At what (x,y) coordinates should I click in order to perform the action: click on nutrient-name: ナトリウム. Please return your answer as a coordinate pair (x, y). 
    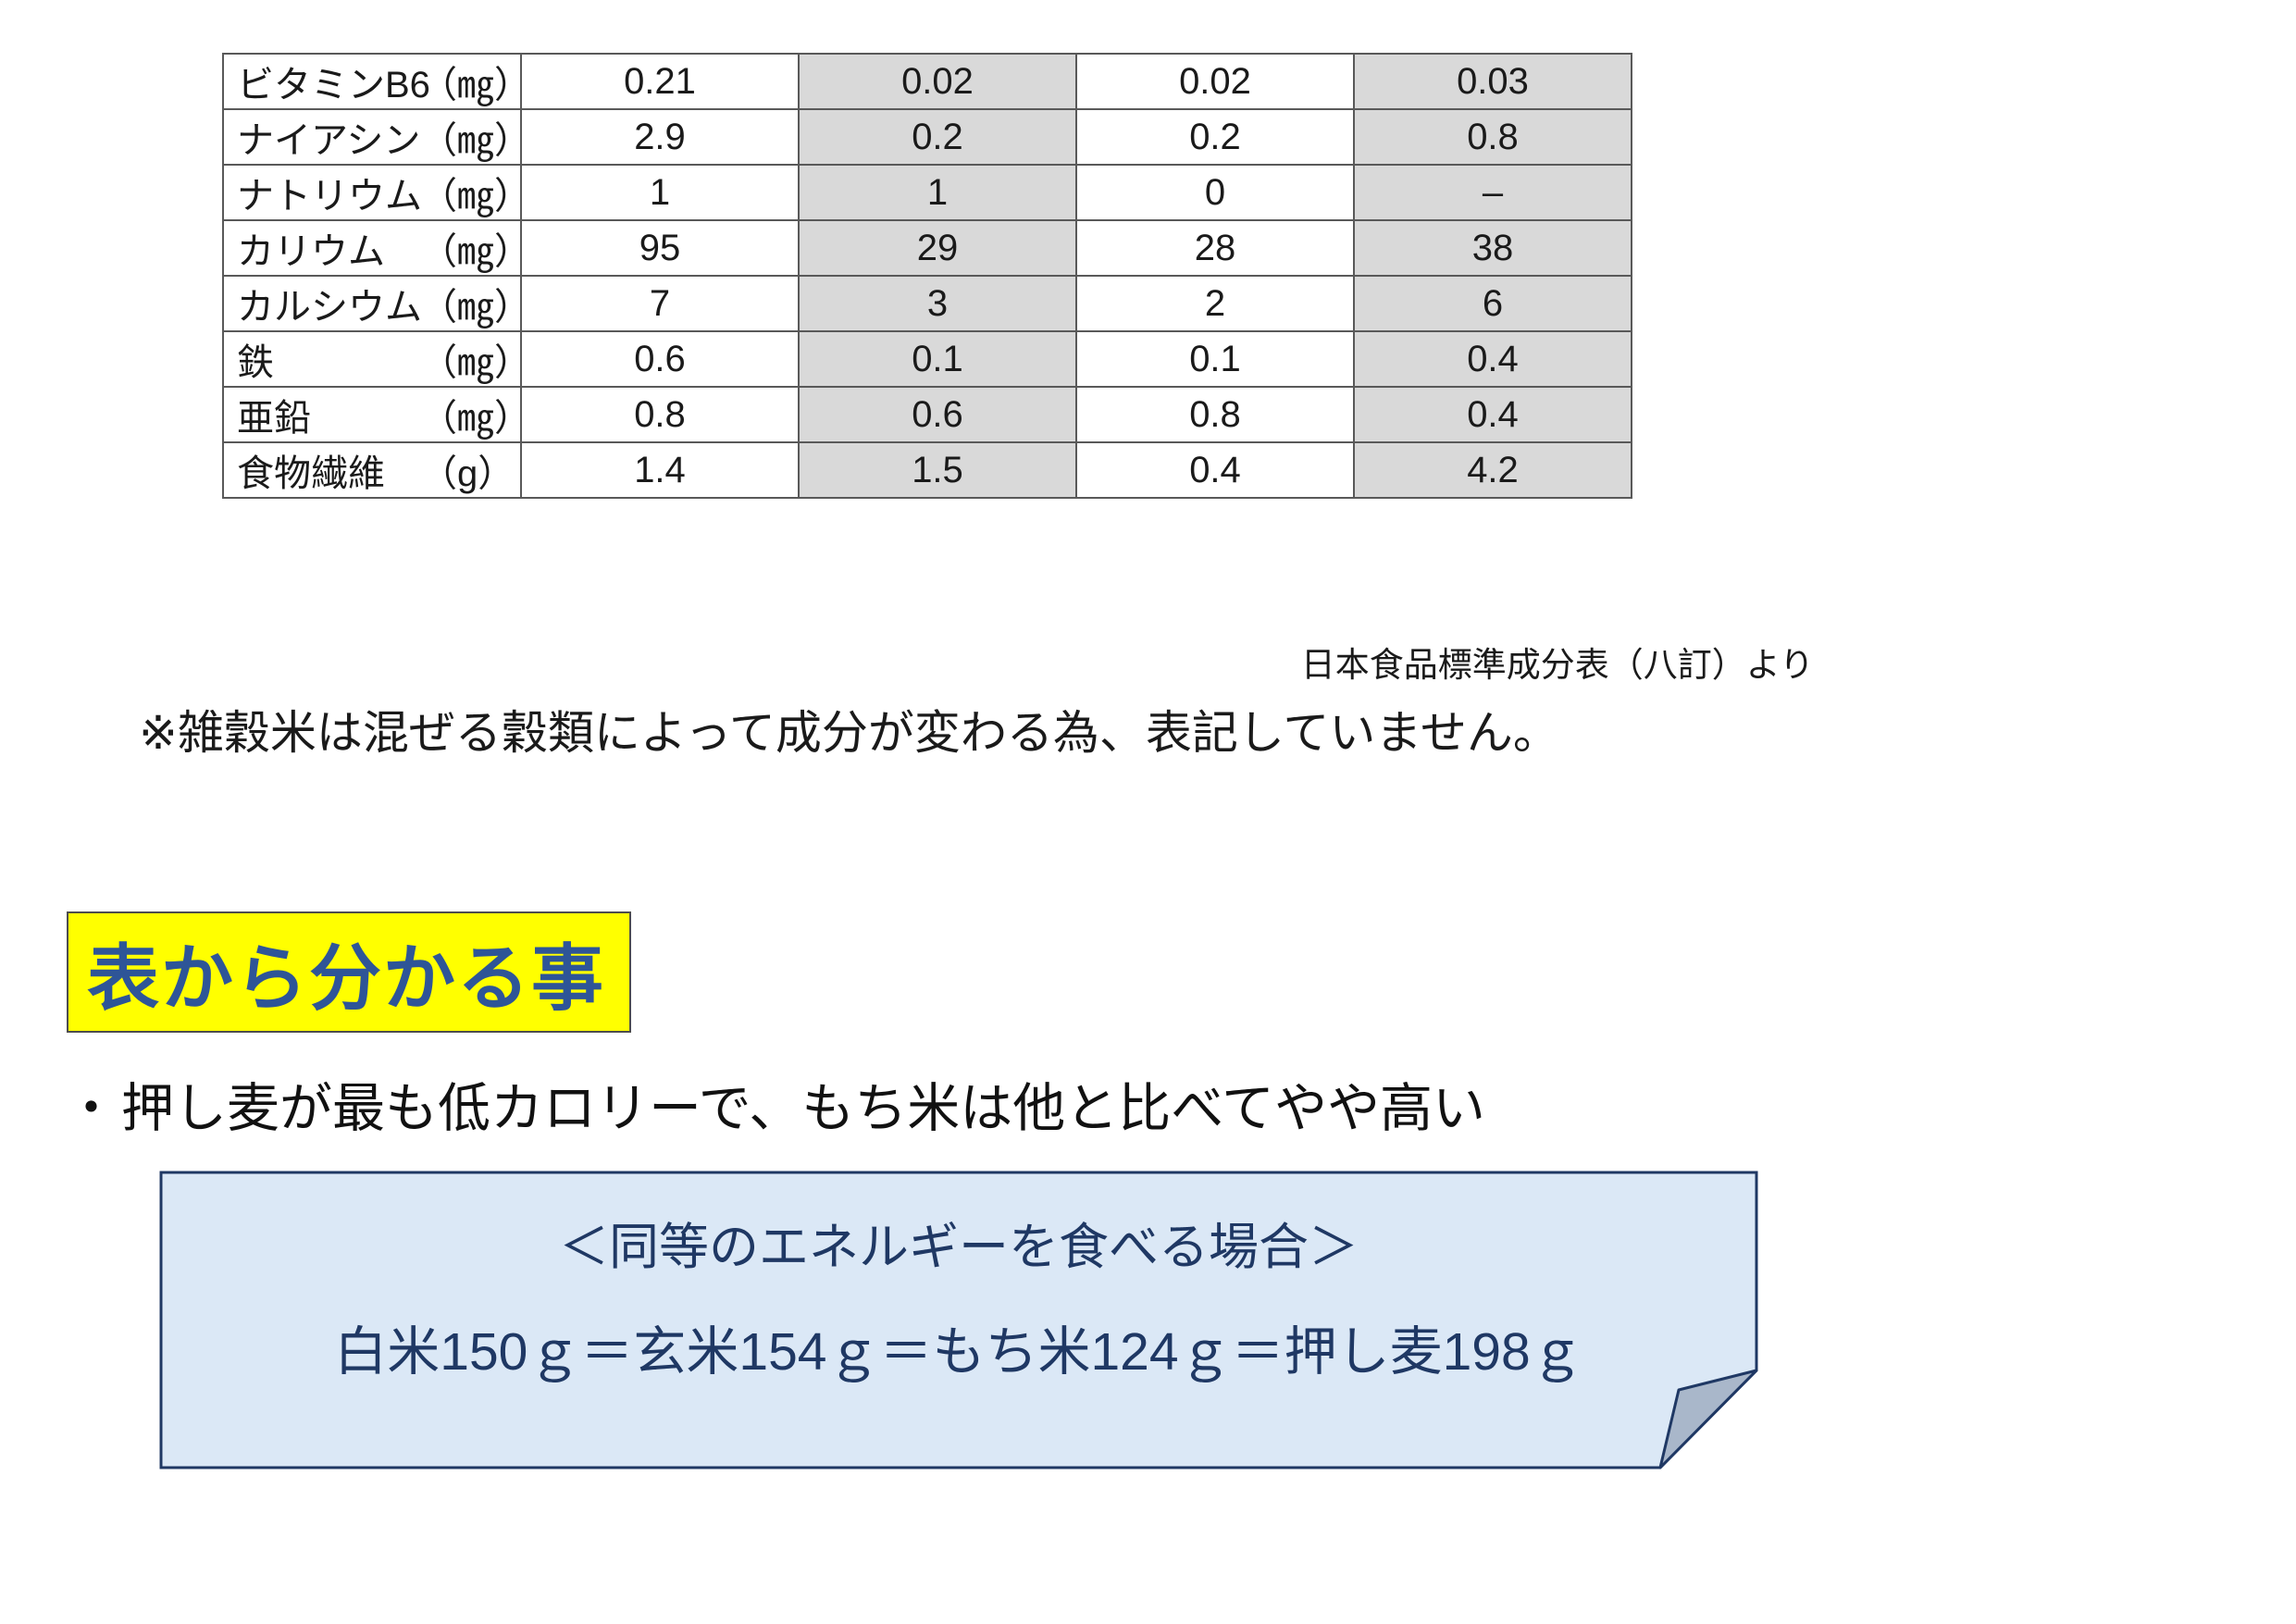
    Looking at the image, I should click on (330, 196).